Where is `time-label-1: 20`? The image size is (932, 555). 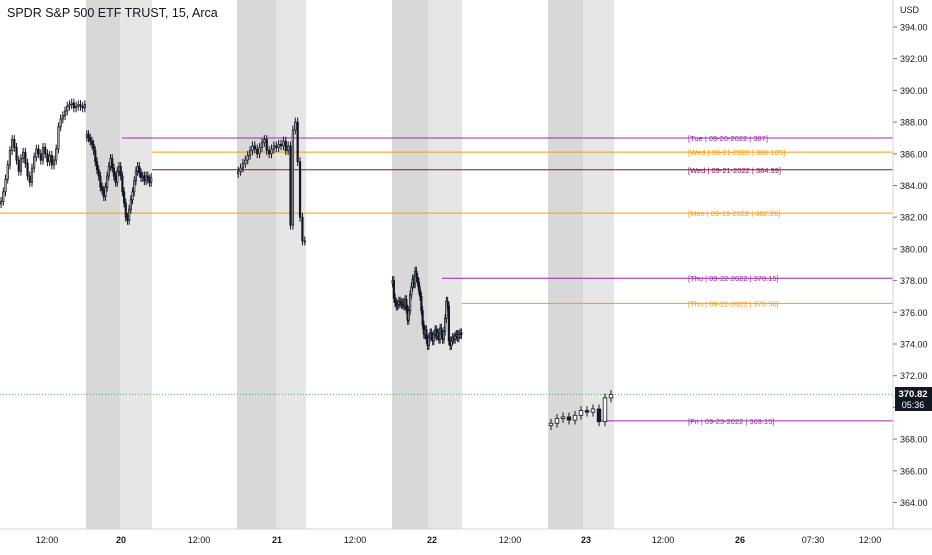
time-label-1: 20 is located at coordinates (121, 540).